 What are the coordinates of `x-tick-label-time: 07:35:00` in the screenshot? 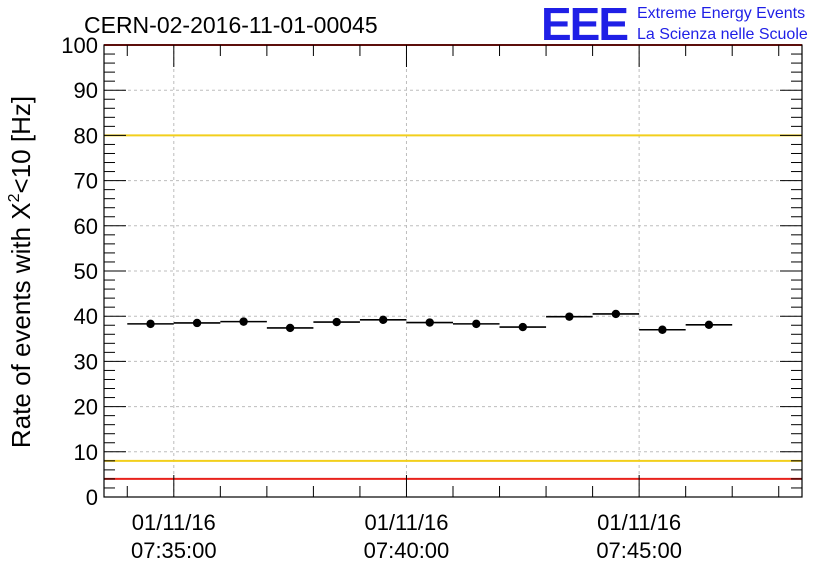 It's located at (174, 550).